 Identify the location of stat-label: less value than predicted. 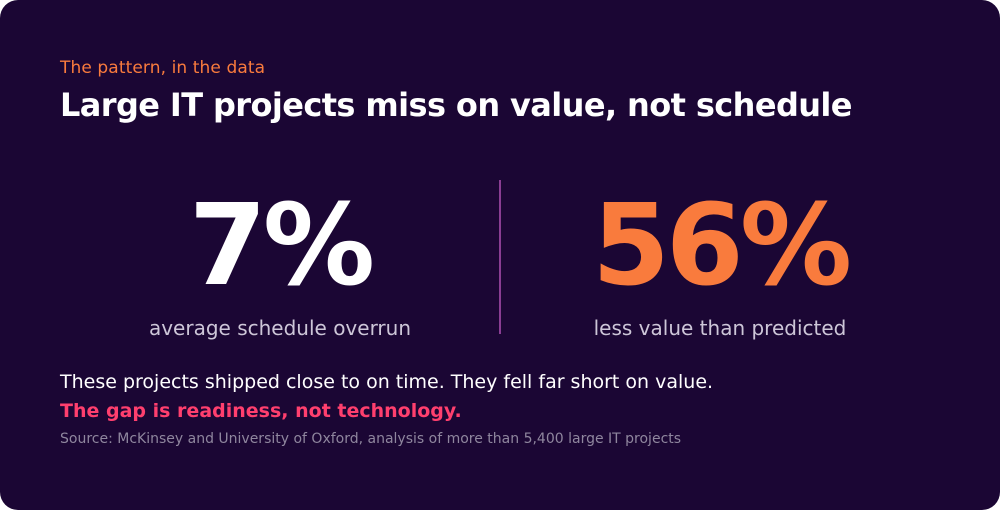
(720, 328).